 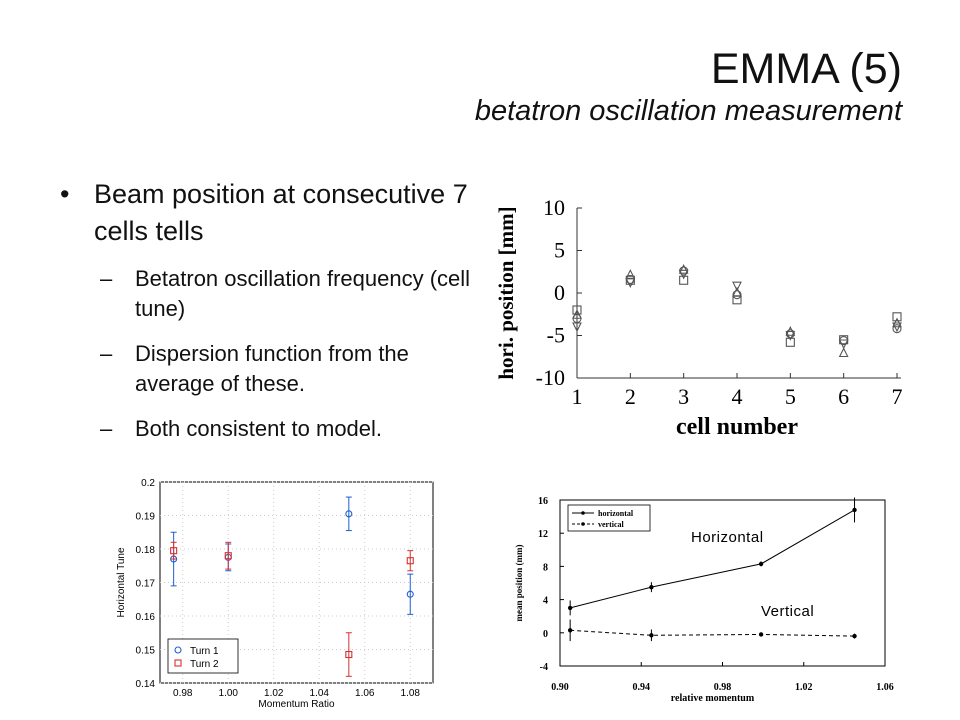 I want to click on x-axis-label: Momentum Ratio, so click(x=296, y=704).